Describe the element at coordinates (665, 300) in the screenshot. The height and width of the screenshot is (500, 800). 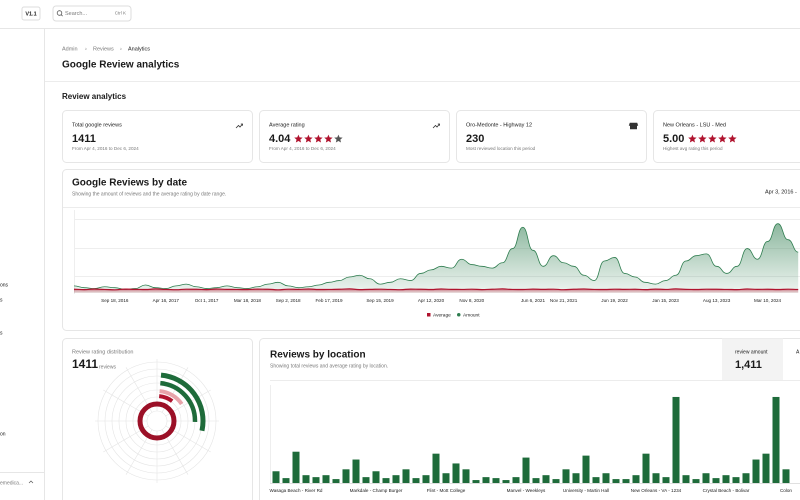
I see `x-tick-label: Jan 15, 2023` at that location.